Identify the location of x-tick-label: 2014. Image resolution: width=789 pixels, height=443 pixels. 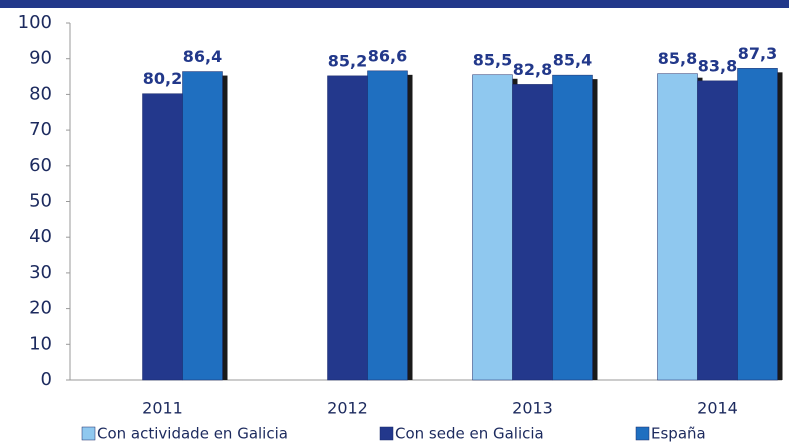
(717, 408).